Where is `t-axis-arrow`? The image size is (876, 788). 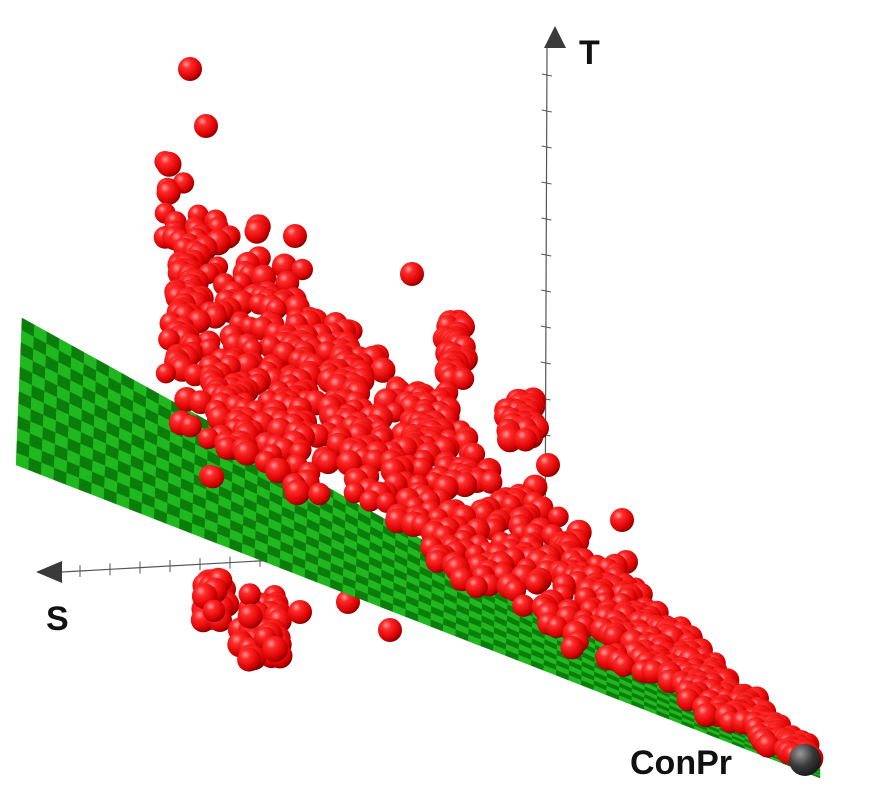 t-axis-arrow is located at coordinates (555, 37).